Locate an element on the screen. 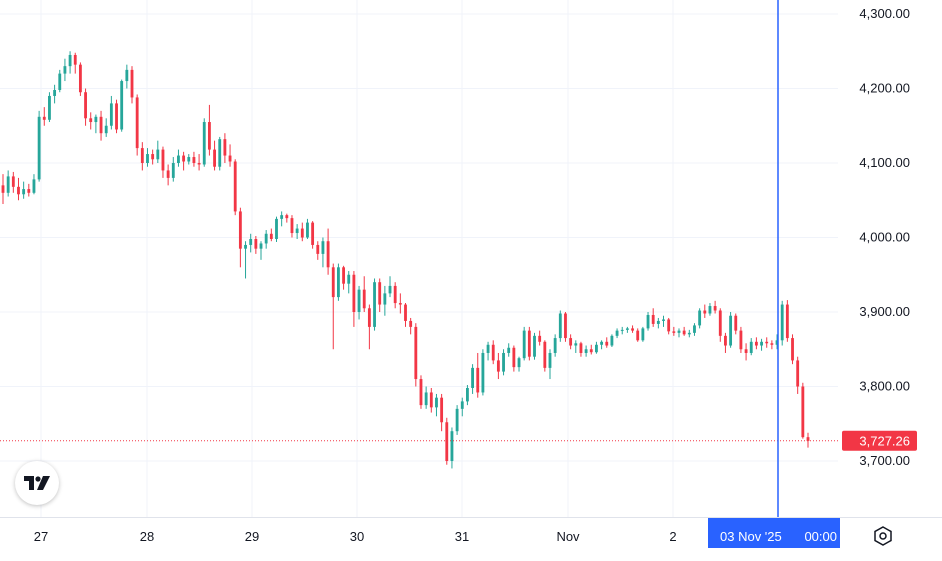 The width and height of the screenshot is (942, 561). tradingview-logo-glyph is located at coordinates (37, 483).